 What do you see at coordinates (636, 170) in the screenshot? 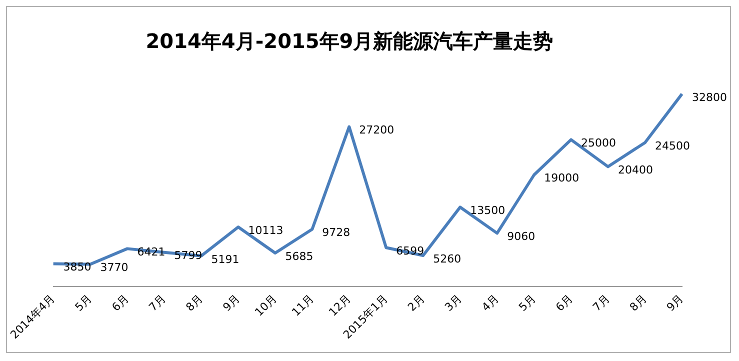
I see `data-label: 20400` at bounding box center [636, 170].